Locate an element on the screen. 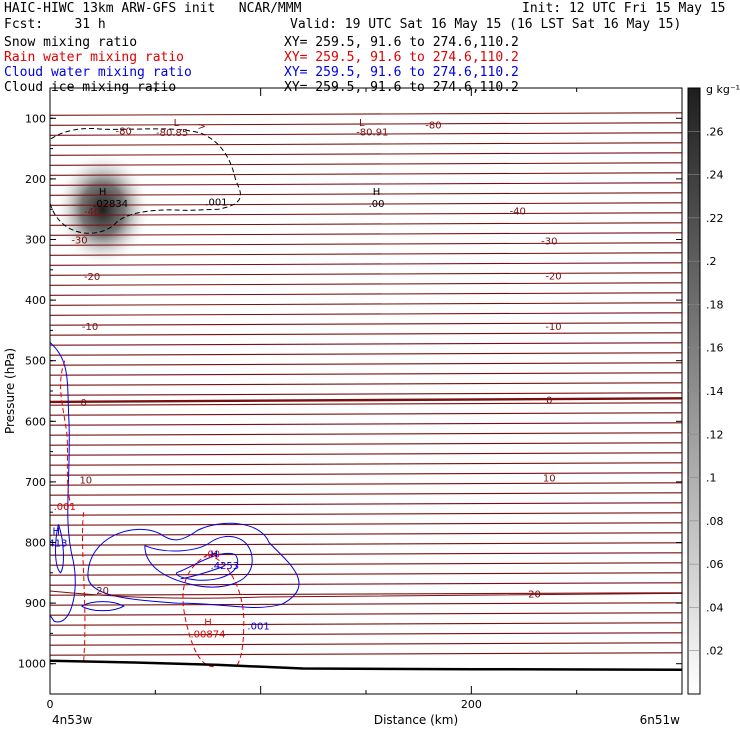  cloud-water-label: .4253 is located at coordinates (225, 566).